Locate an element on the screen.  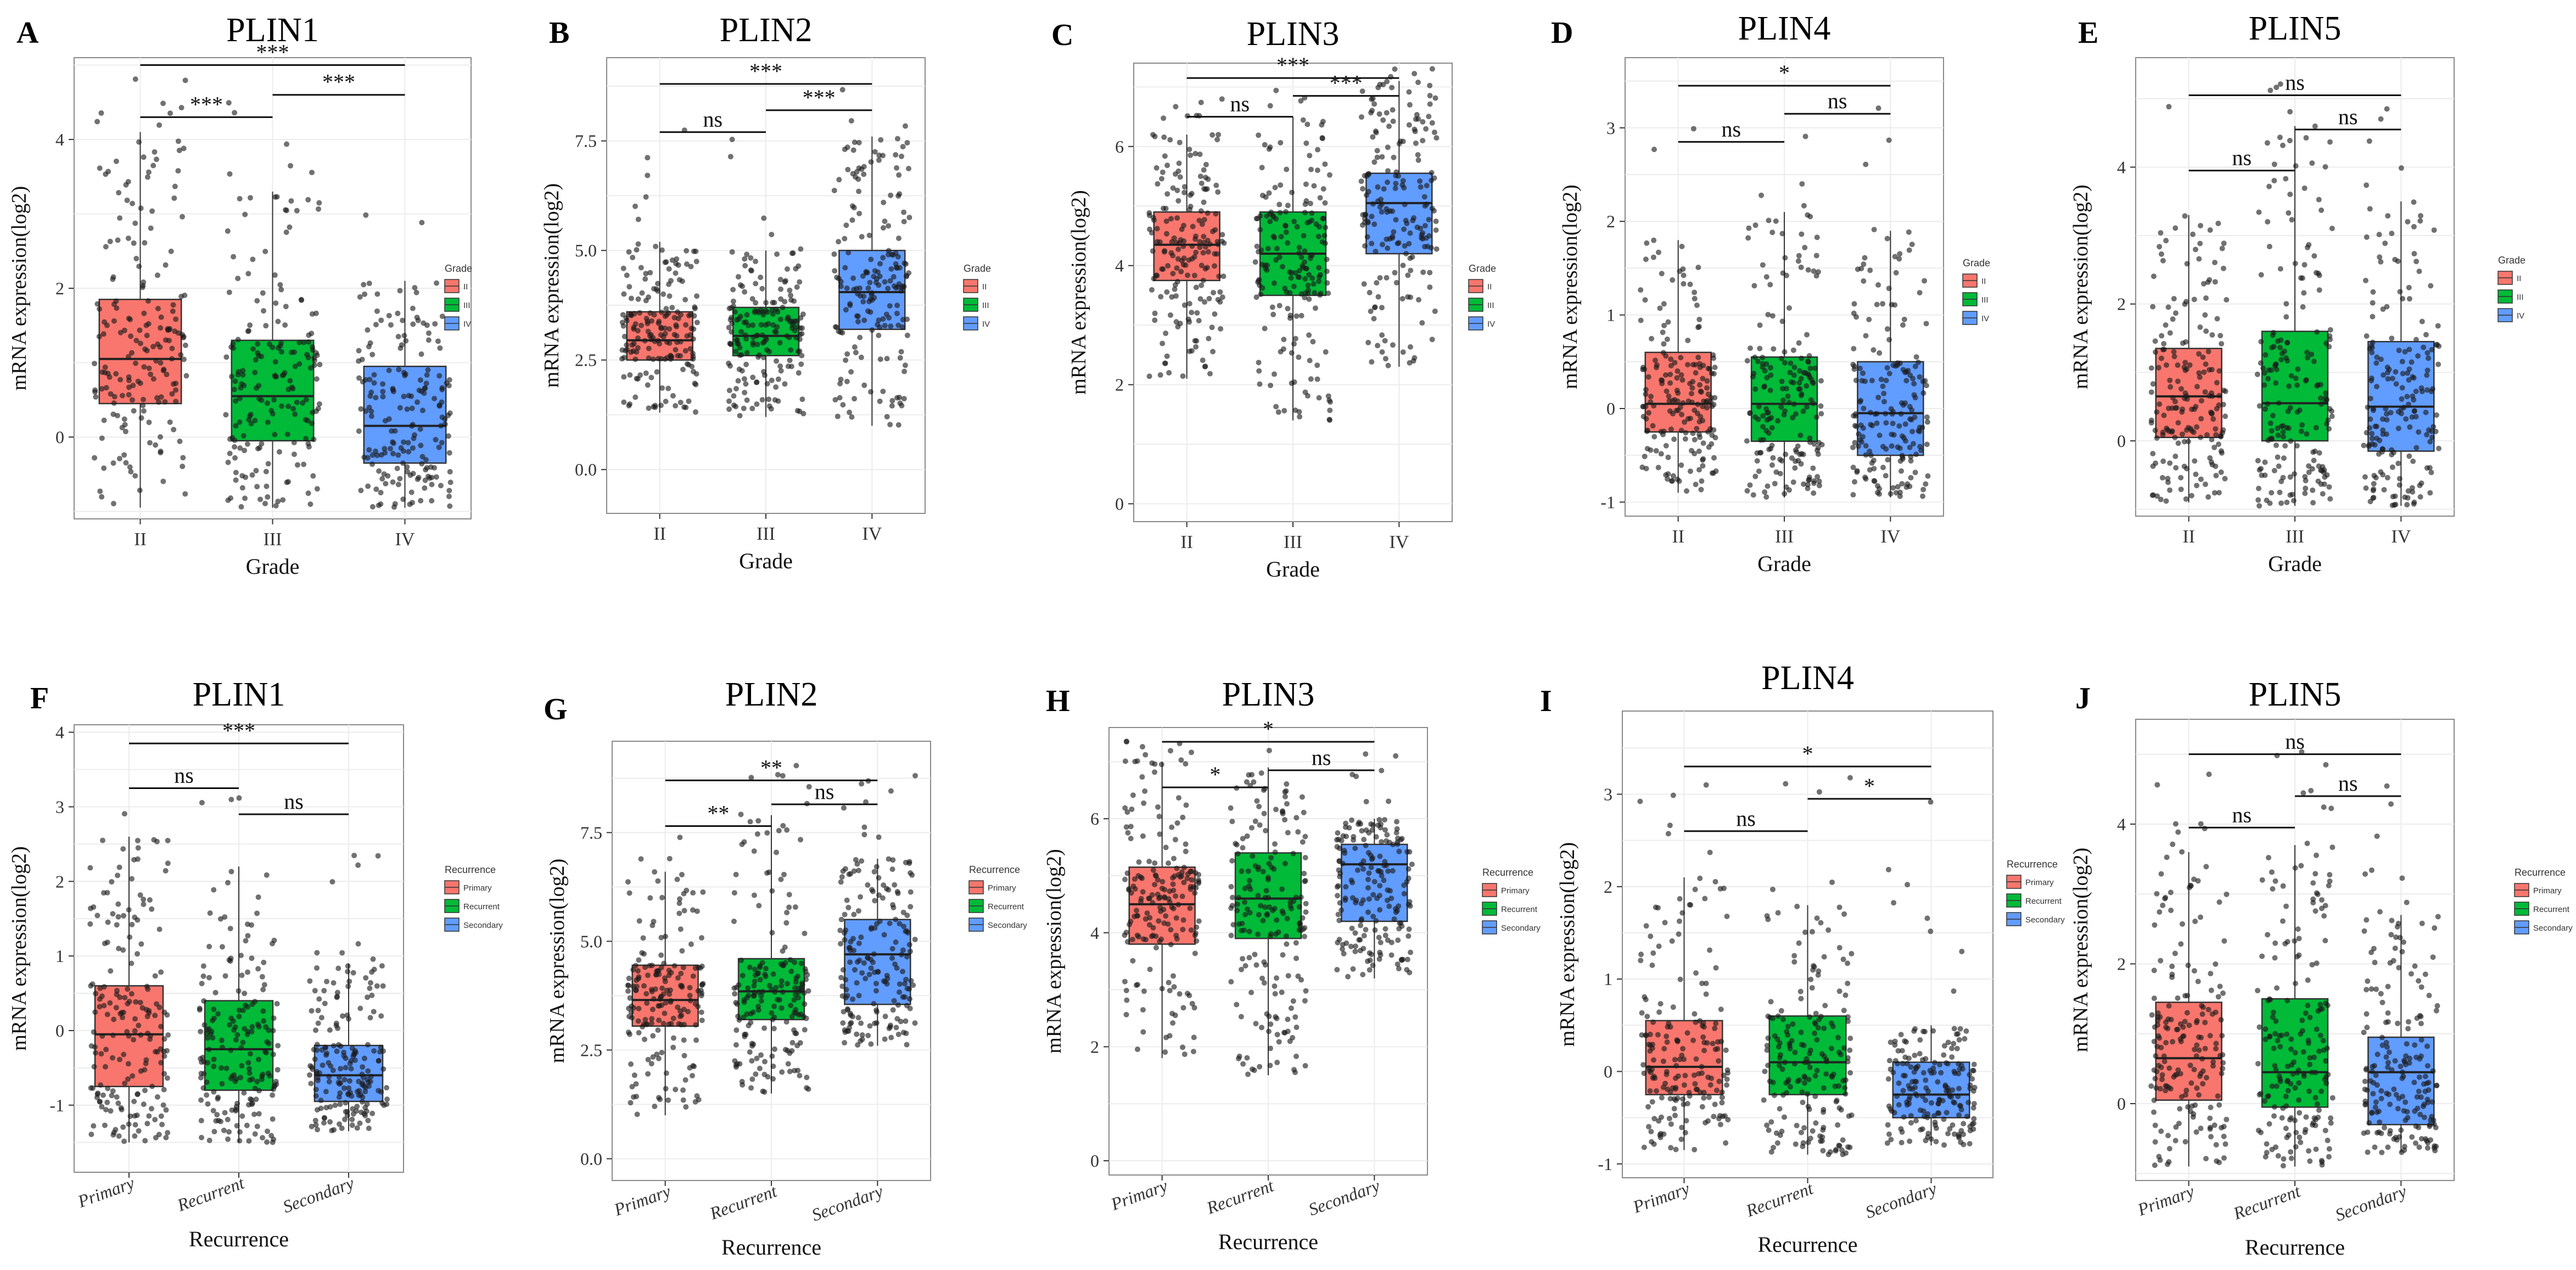
significance-label: ** is located at coordinates (771, 768).